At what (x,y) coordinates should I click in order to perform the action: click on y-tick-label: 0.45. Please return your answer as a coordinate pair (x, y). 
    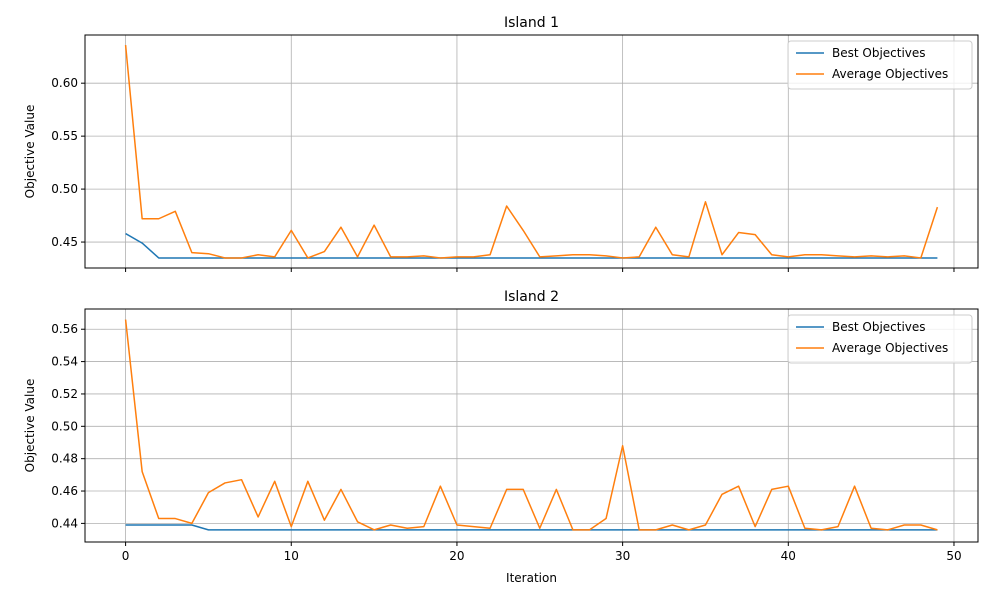
    Looking at the image, I should click on (64, 242).